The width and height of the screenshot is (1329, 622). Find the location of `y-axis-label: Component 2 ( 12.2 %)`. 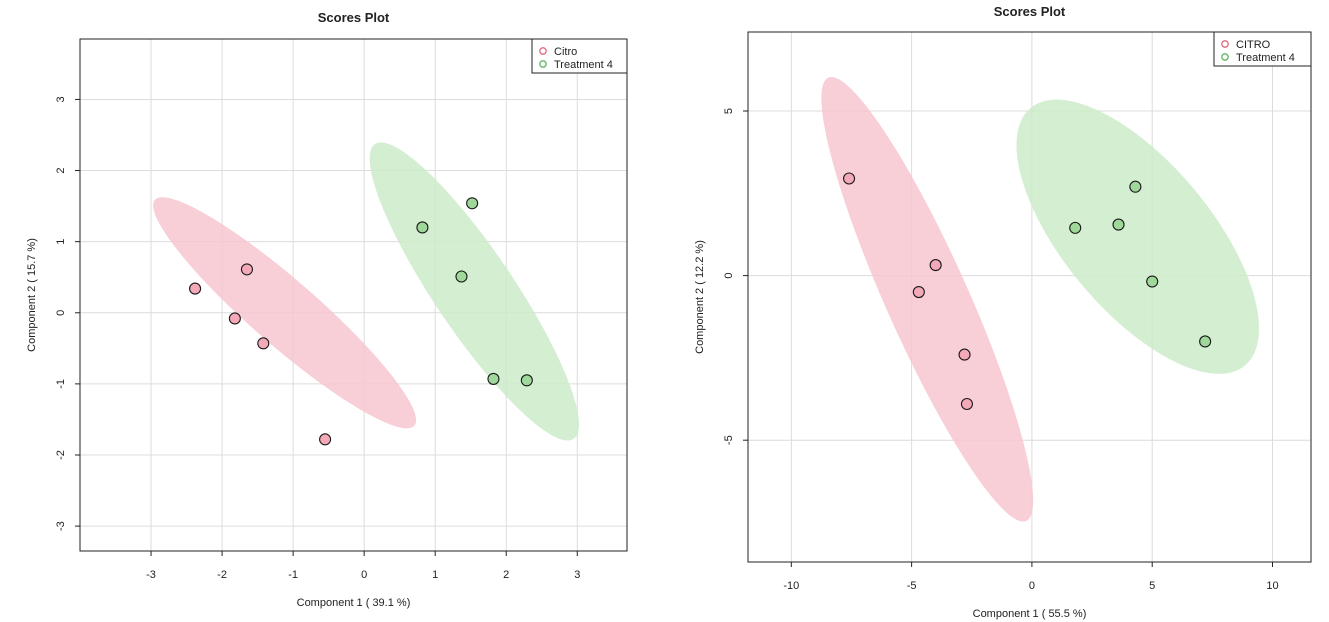

y-axis-label: Component 2 ( 12.2 %) is located at coordinates (700, 297).